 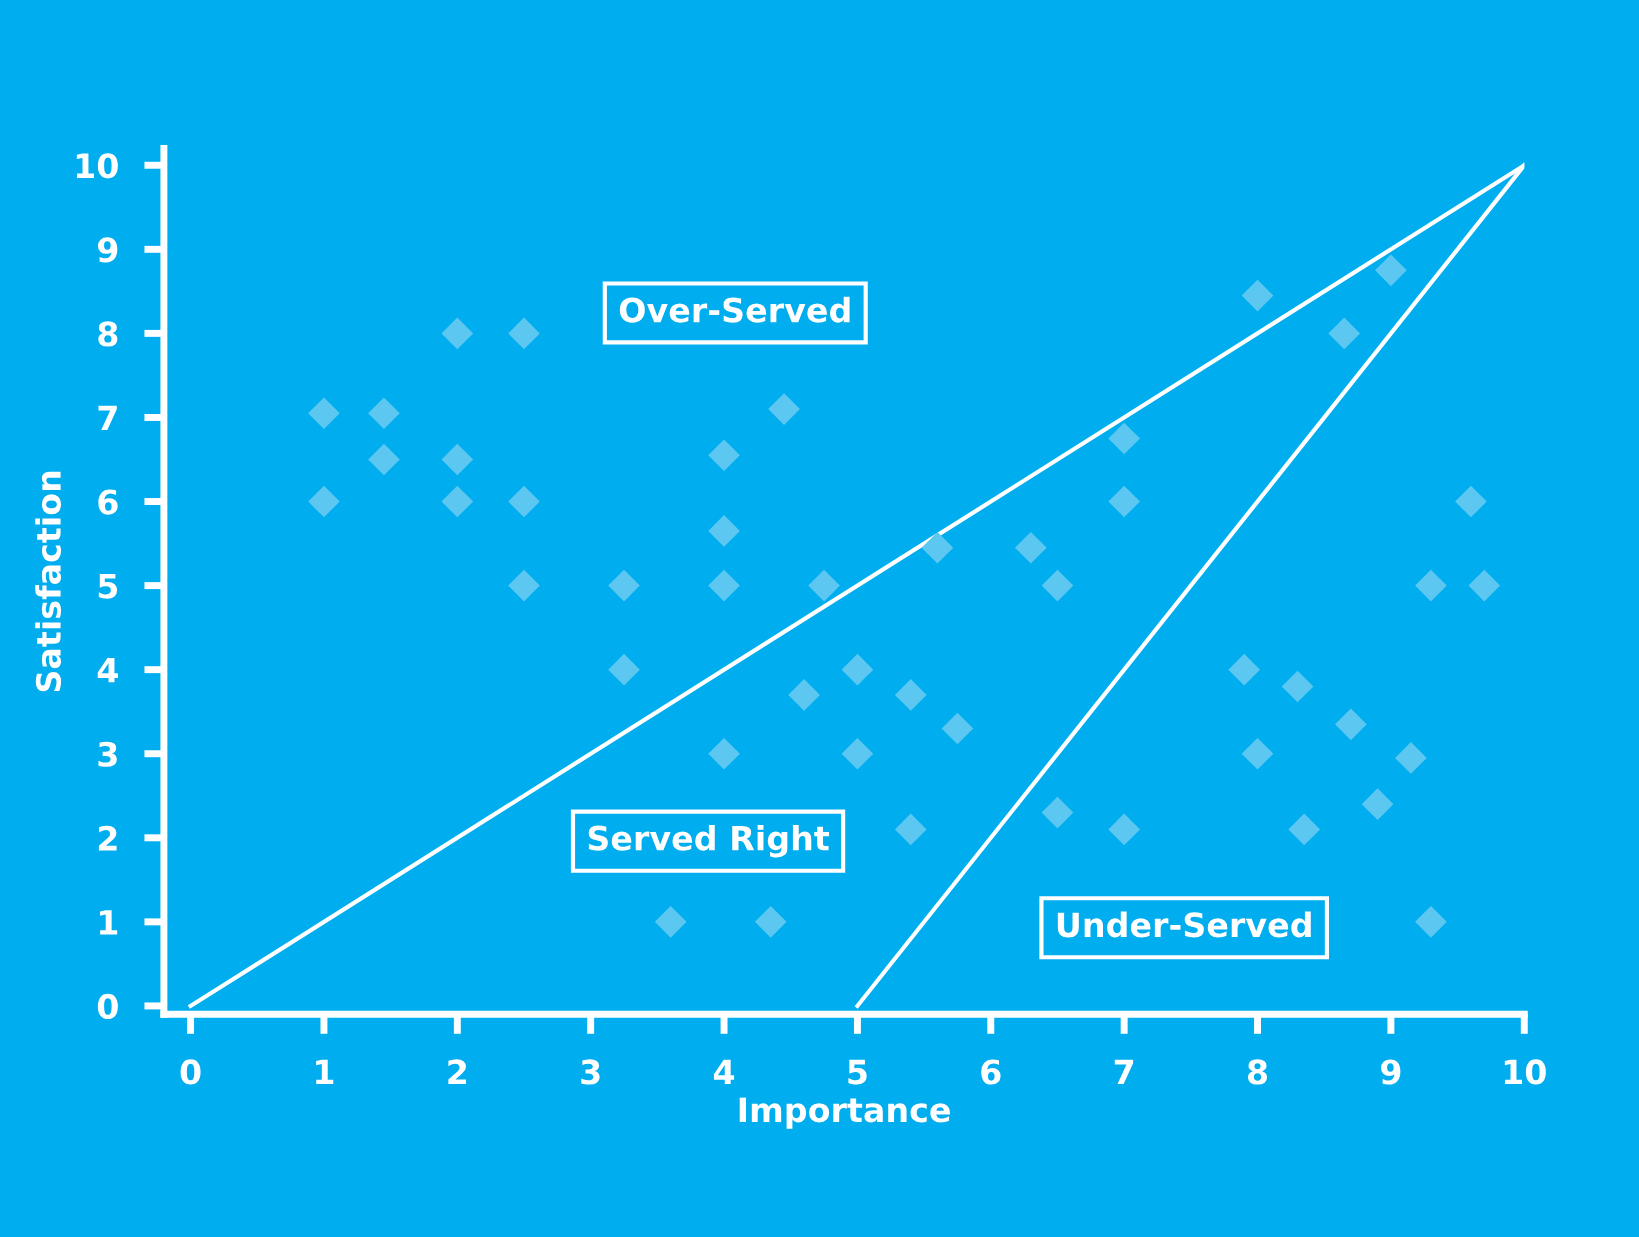 What do you see at coordinates (107, 754) in the screenshot?
I see `y-tick-label: 3` at bounding box center [107, 754].